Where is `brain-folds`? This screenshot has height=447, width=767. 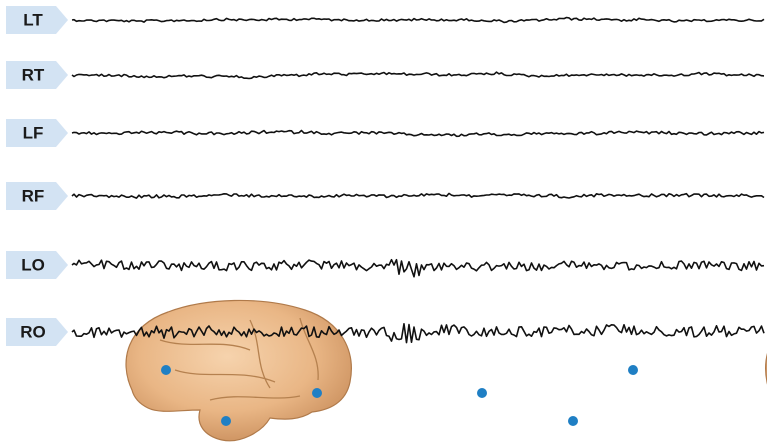 brain-folds is located at coordinates (239, 359).